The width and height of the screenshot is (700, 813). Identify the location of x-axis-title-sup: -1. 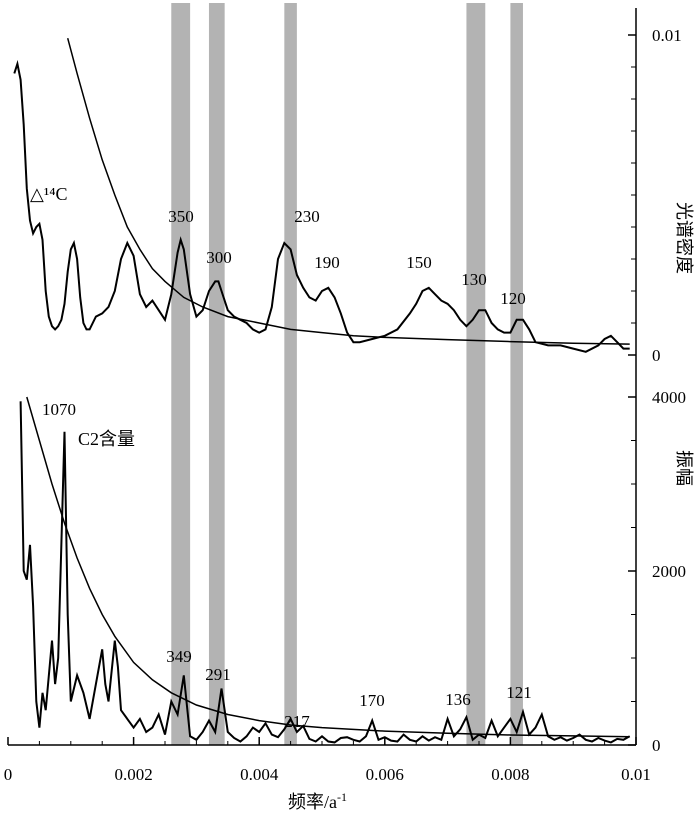
(342, 797).